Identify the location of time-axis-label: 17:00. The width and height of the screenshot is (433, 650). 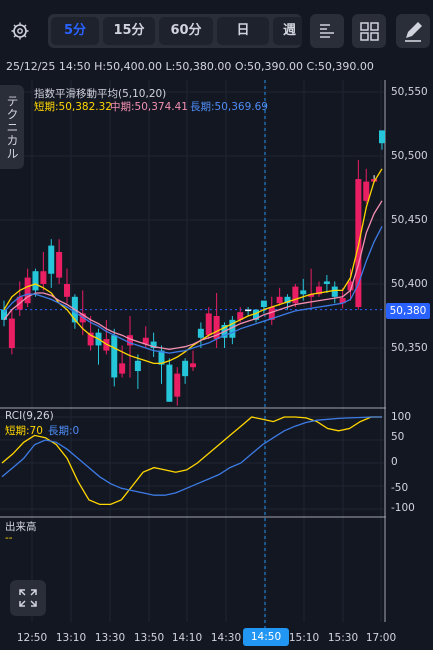
(381, 638).